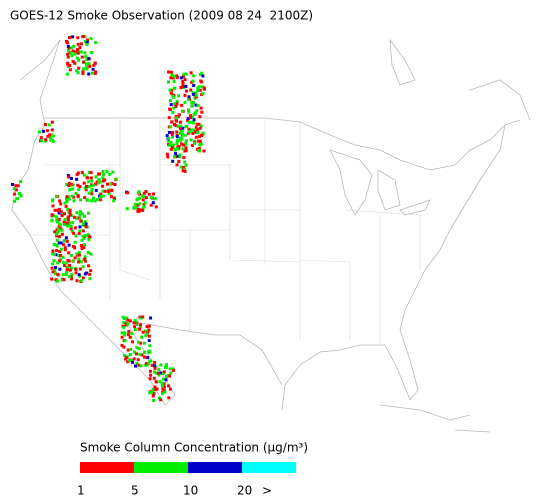  Describe the element at coordinates (215, 467) in the screenshot. I see `colorbar-segment` at that location.